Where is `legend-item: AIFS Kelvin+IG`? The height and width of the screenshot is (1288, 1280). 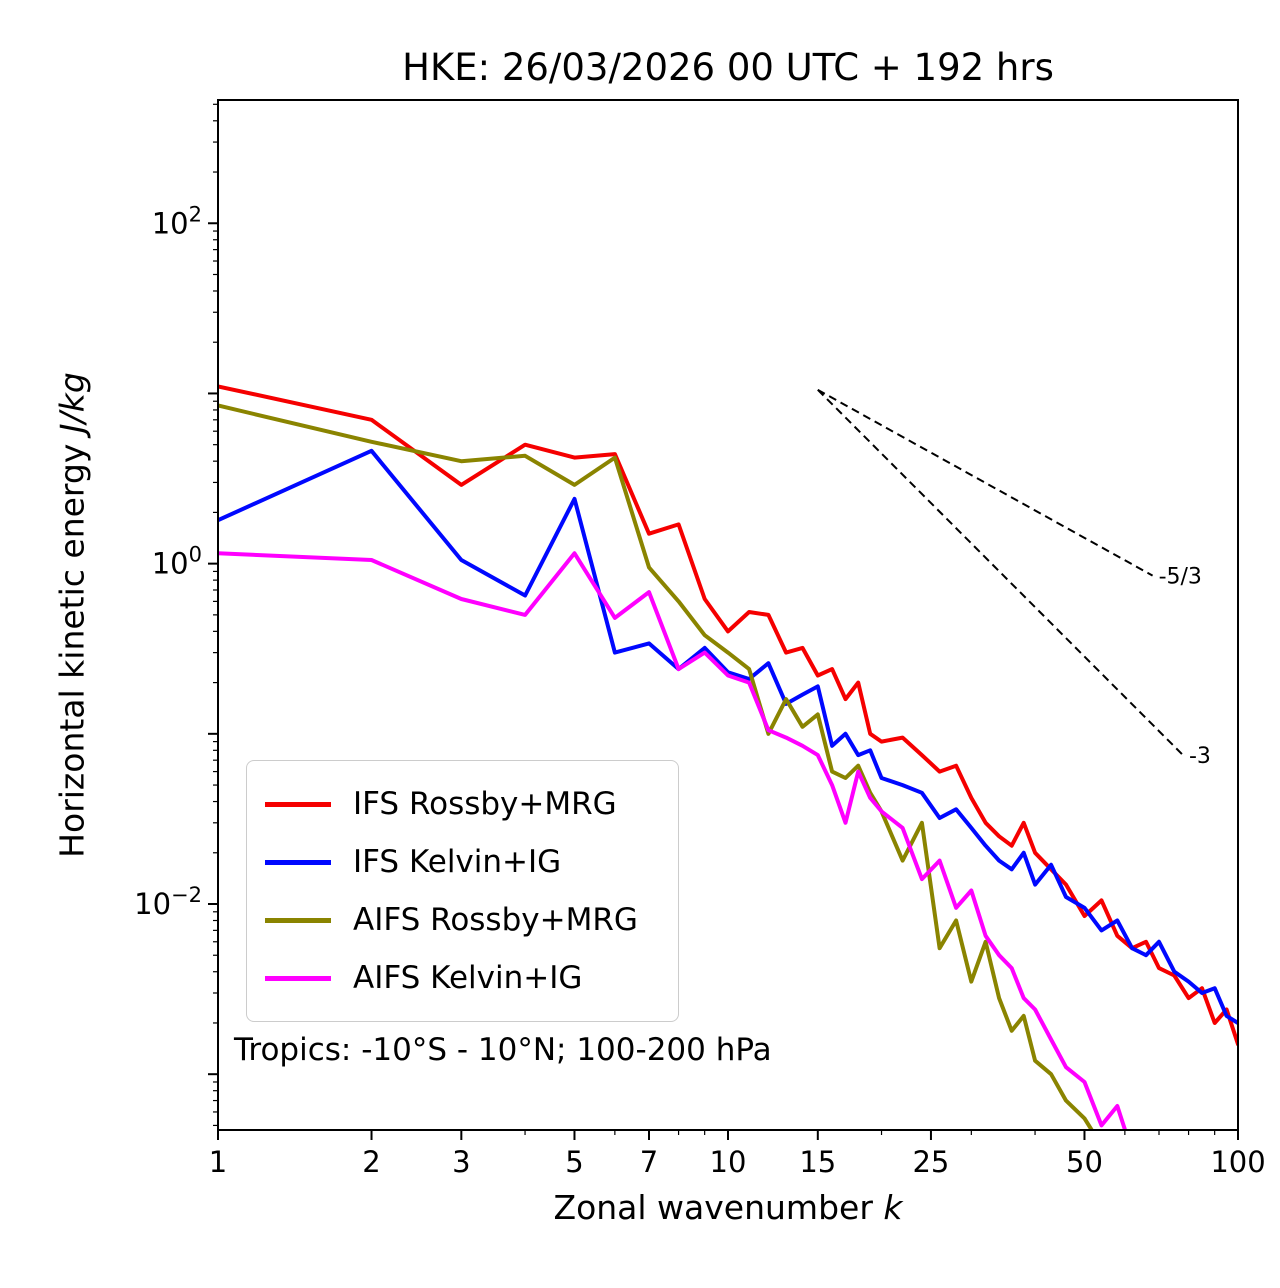
legend-item: AIFS Kelvin+IG is located at coordinates (451, 978).